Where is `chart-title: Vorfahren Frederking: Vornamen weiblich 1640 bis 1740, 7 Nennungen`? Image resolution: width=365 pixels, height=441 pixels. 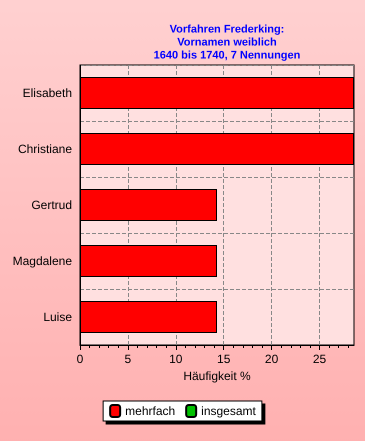
chart-title: Vorfahren Frederking: Vornamen weiblich 1640 bis 1740, 7 Nennungen is located at coordinates (227, 43).